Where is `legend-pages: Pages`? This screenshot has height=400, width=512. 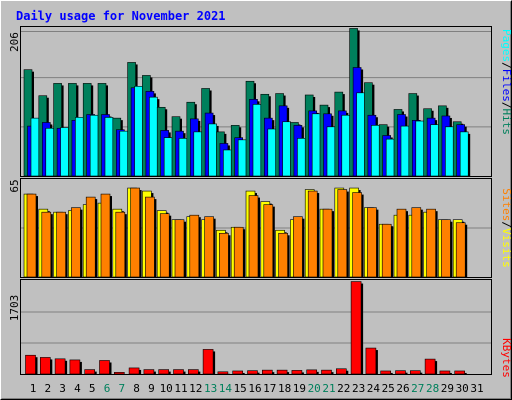 legend-pages: Pages is located at coordinates (506, 45).